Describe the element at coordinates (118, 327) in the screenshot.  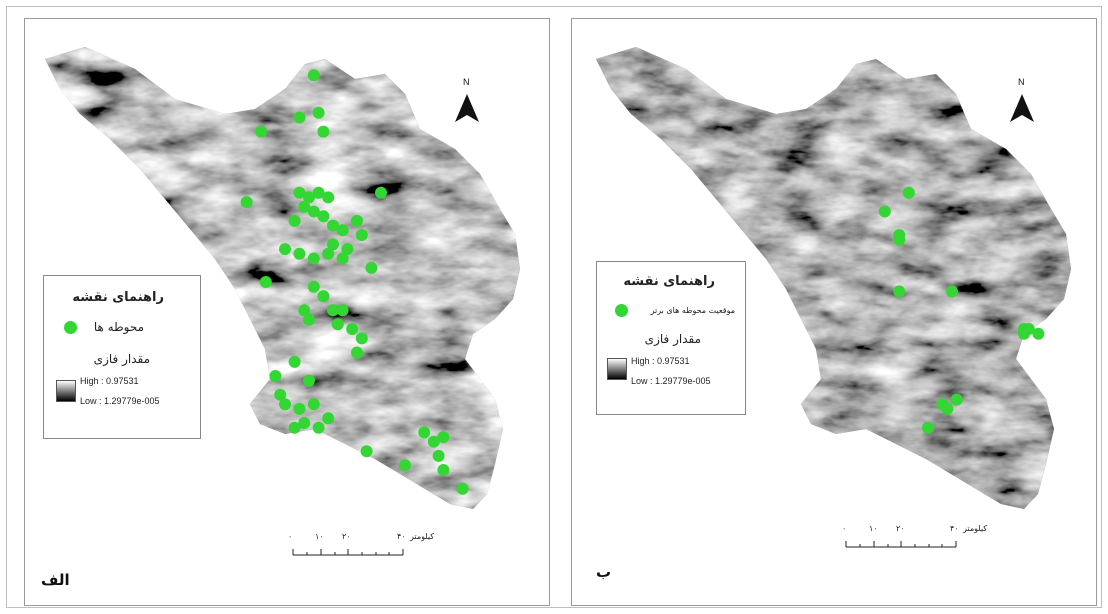
I see `legend-point-label: محوطه ها` at that location.